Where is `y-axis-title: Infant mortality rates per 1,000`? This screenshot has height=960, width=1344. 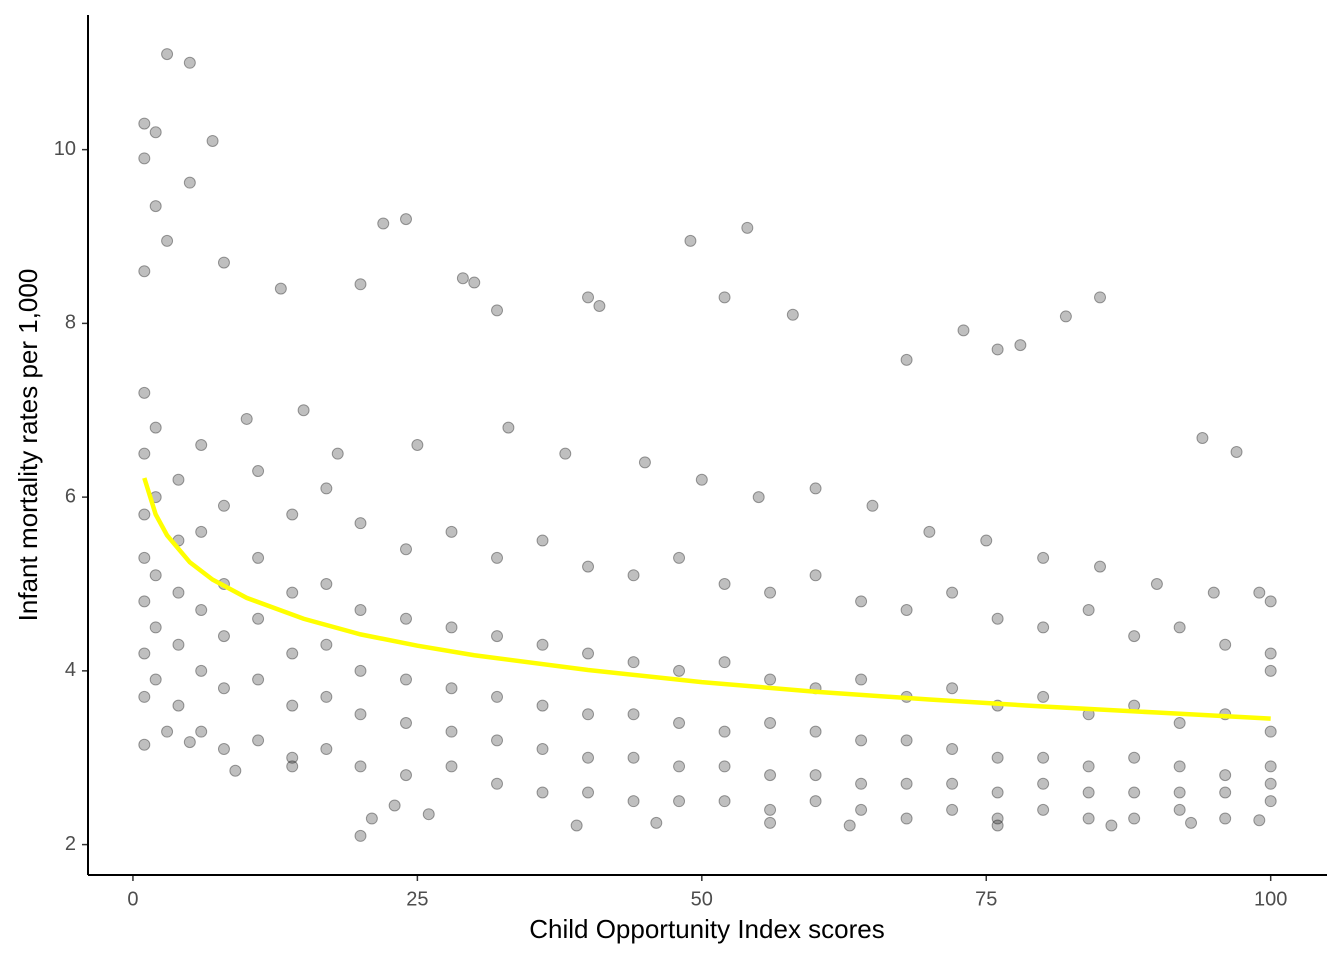
y-axis-title: Infant mortality rates per 1,000 is located at coordinates (28, 445).